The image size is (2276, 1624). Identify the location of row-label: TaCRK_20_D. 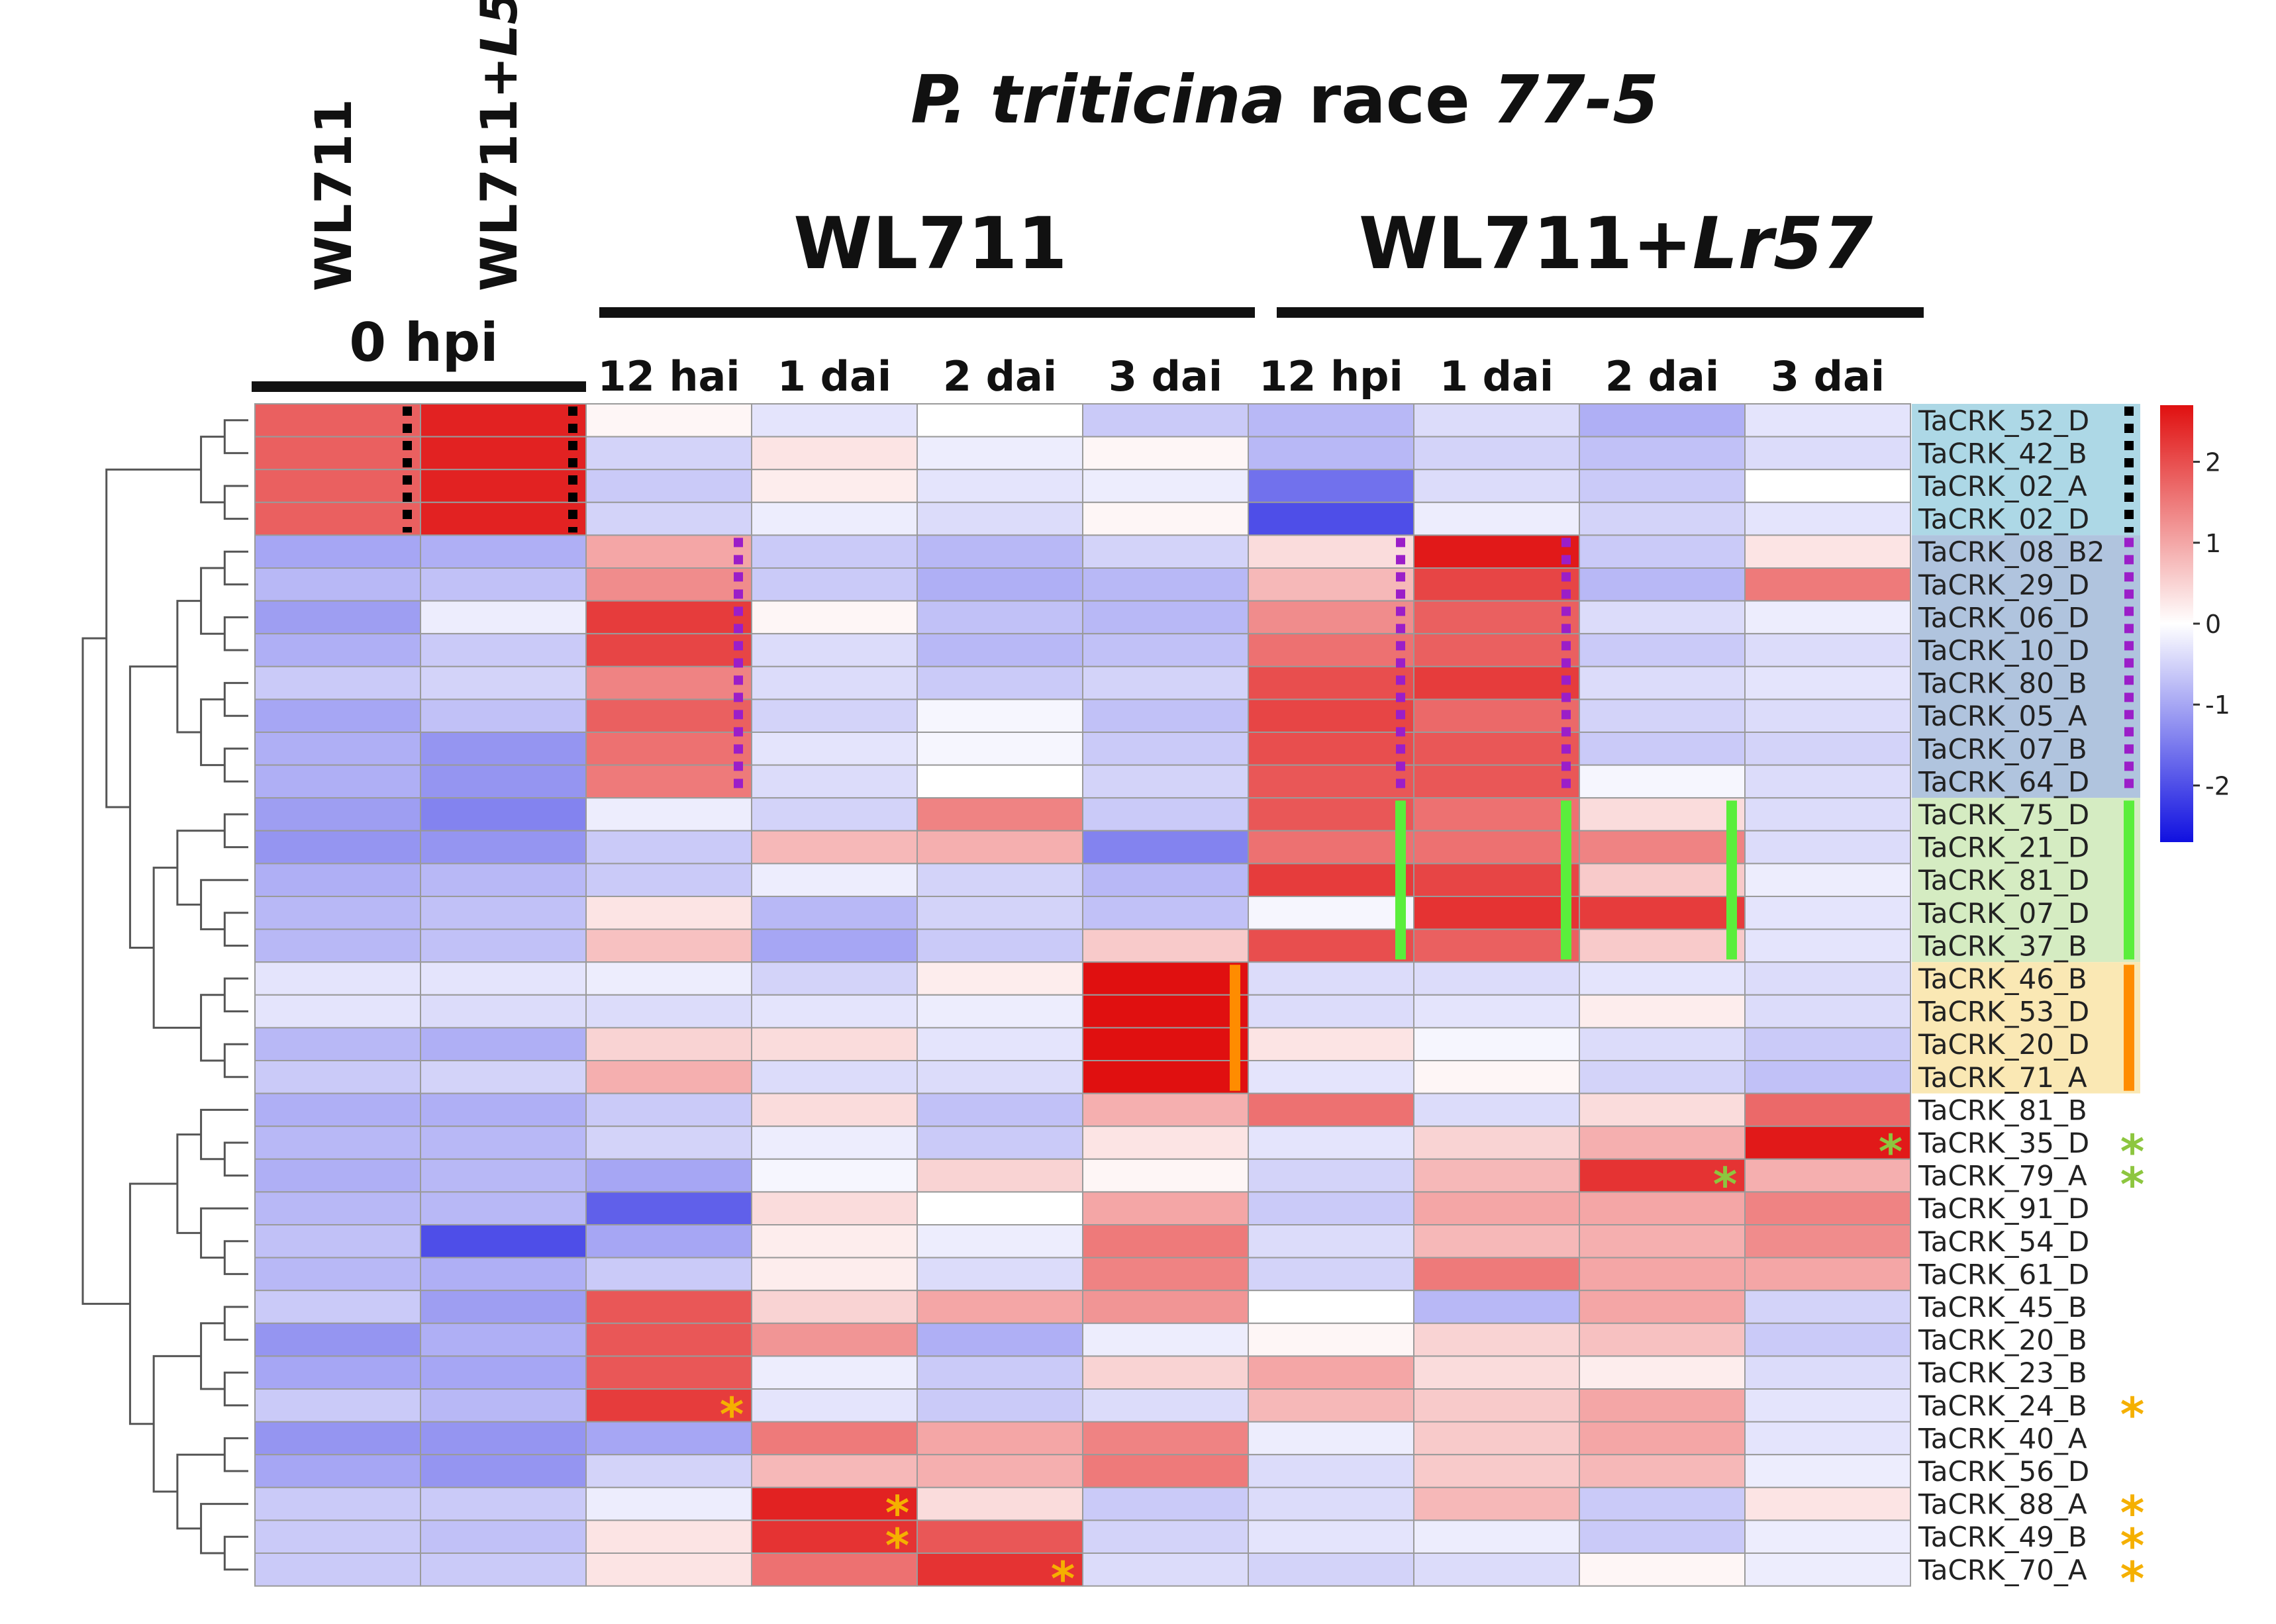
(2003, 1044).